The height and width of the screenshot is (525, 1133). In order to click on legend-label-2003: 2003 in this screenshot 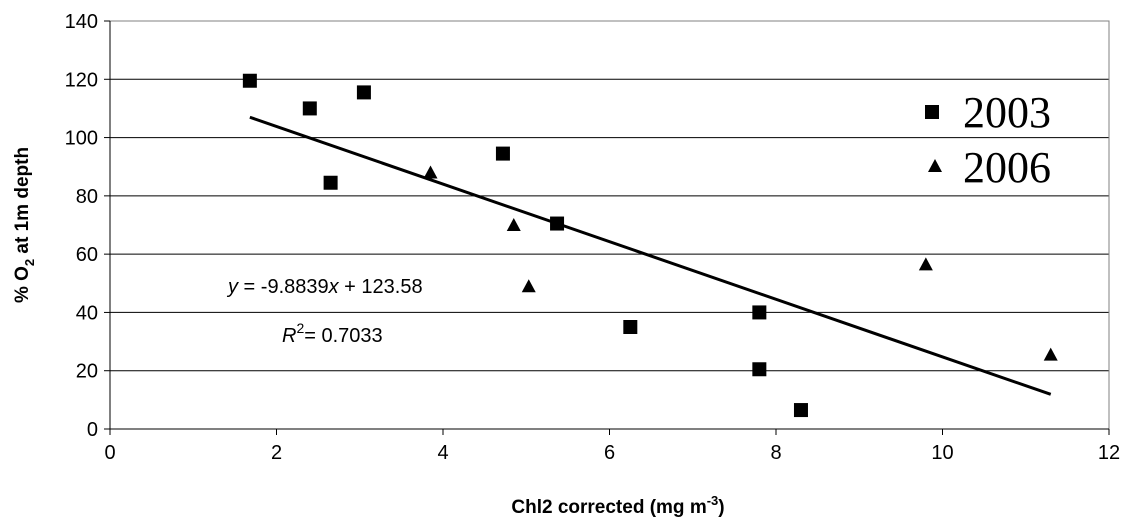, I will do `click(1007, 112)`.